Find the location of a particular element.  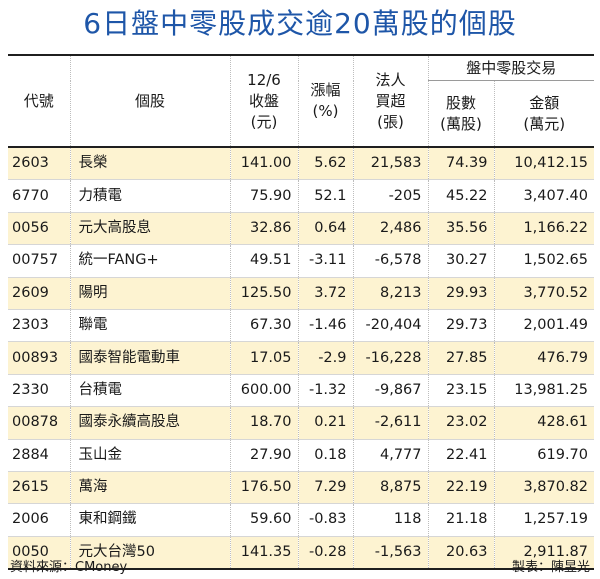

cell-change: -0.28 is located at coordinates (325, 553).